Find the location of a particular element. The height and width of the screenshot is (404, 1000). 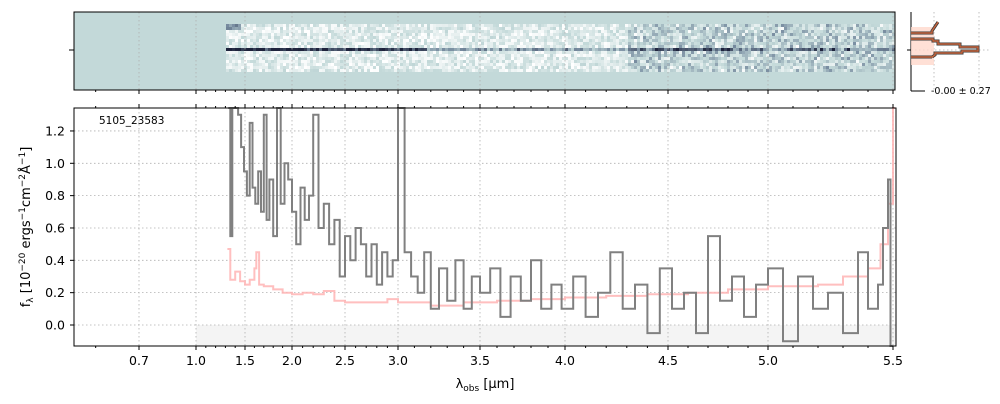

profile-histogram is located at coordinates (945, 39).